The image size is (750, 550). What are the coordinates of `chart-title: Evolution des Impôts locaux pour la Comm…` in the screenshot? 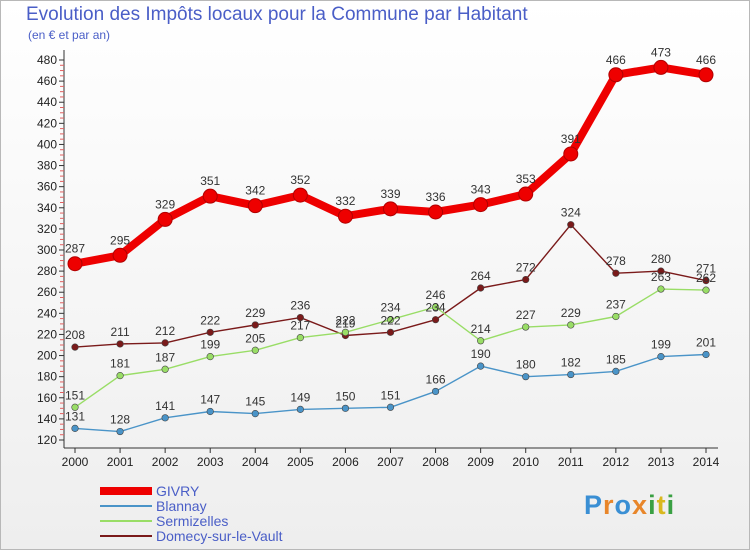 It's located at (277, 14).